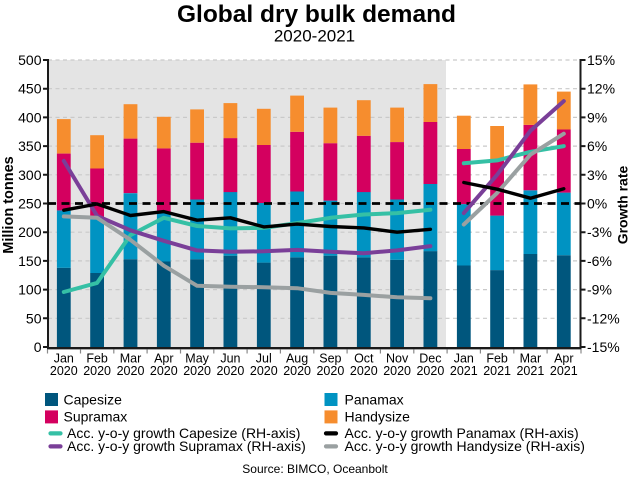 Image resolution: width=630 pixels, height=483 pixels. Describe the element at coordinates (30, 175) in the screenshot. I see `svg-text: 300` at that location.